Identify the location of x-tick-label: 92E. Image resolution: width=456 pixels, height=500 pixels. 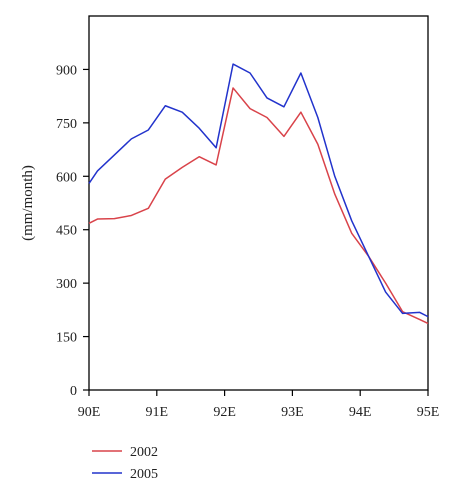
(224, 412).